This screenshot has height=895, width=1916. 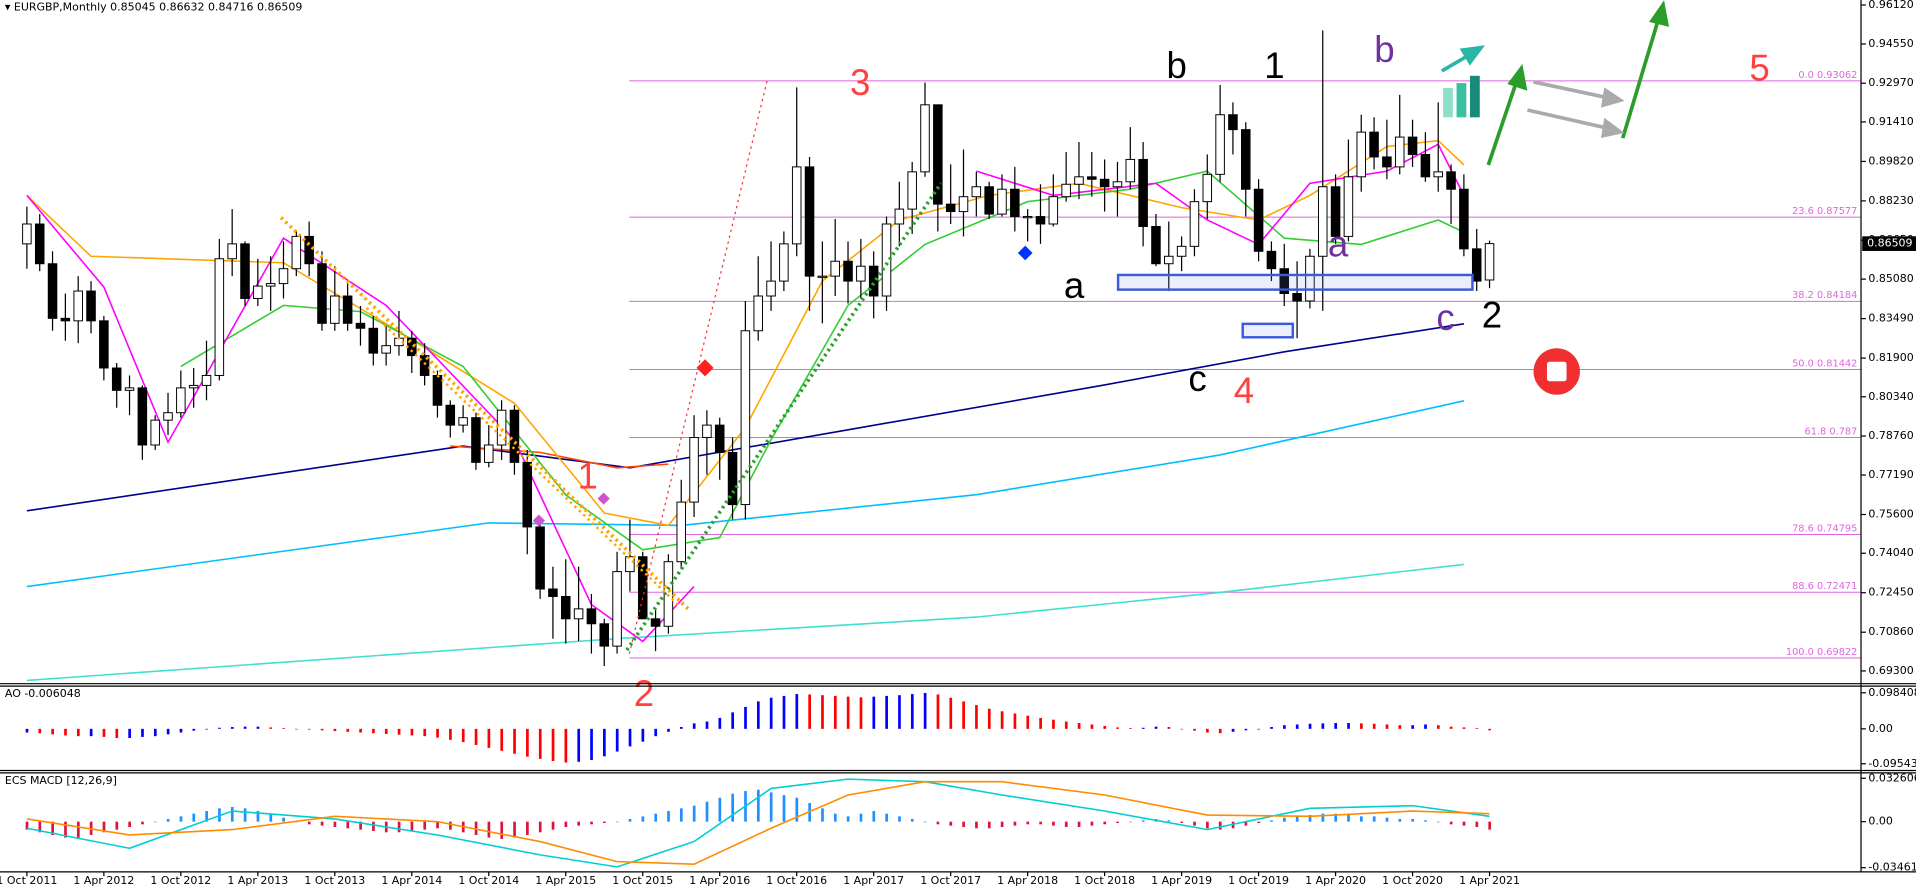 I want to click on y-tick-label: 0.88230, so click(x=1890, y=200).